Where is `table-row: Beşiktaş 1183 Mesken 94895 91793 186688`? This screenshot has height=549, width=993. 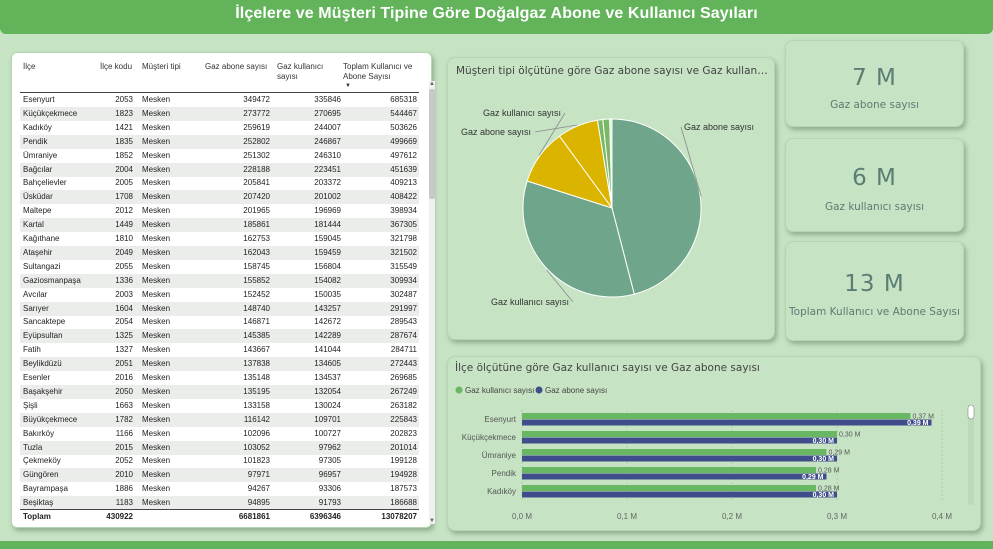 table-row: Beşiktaş 1183 Mesken 94895 91793 186688 is located at coordinates (219, 503).